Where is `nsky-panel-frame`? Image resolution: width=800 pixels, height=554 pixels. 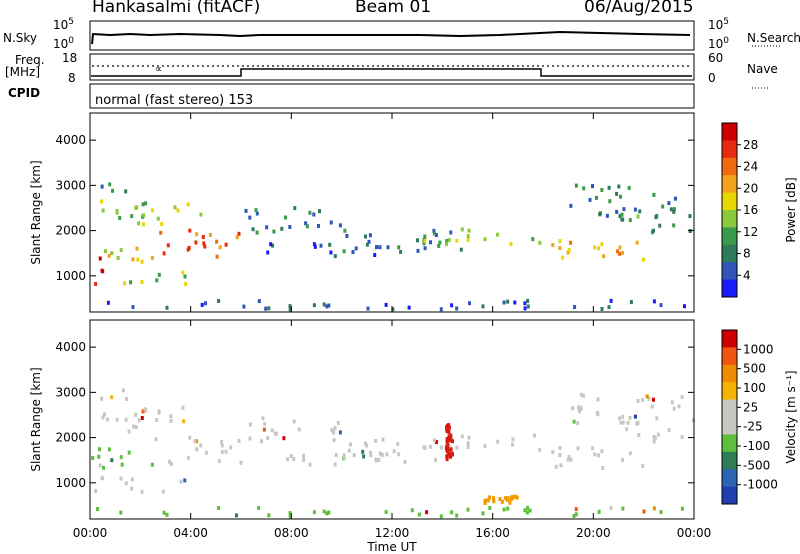 nsky-panel-frame is located at coordinates (392, 35).